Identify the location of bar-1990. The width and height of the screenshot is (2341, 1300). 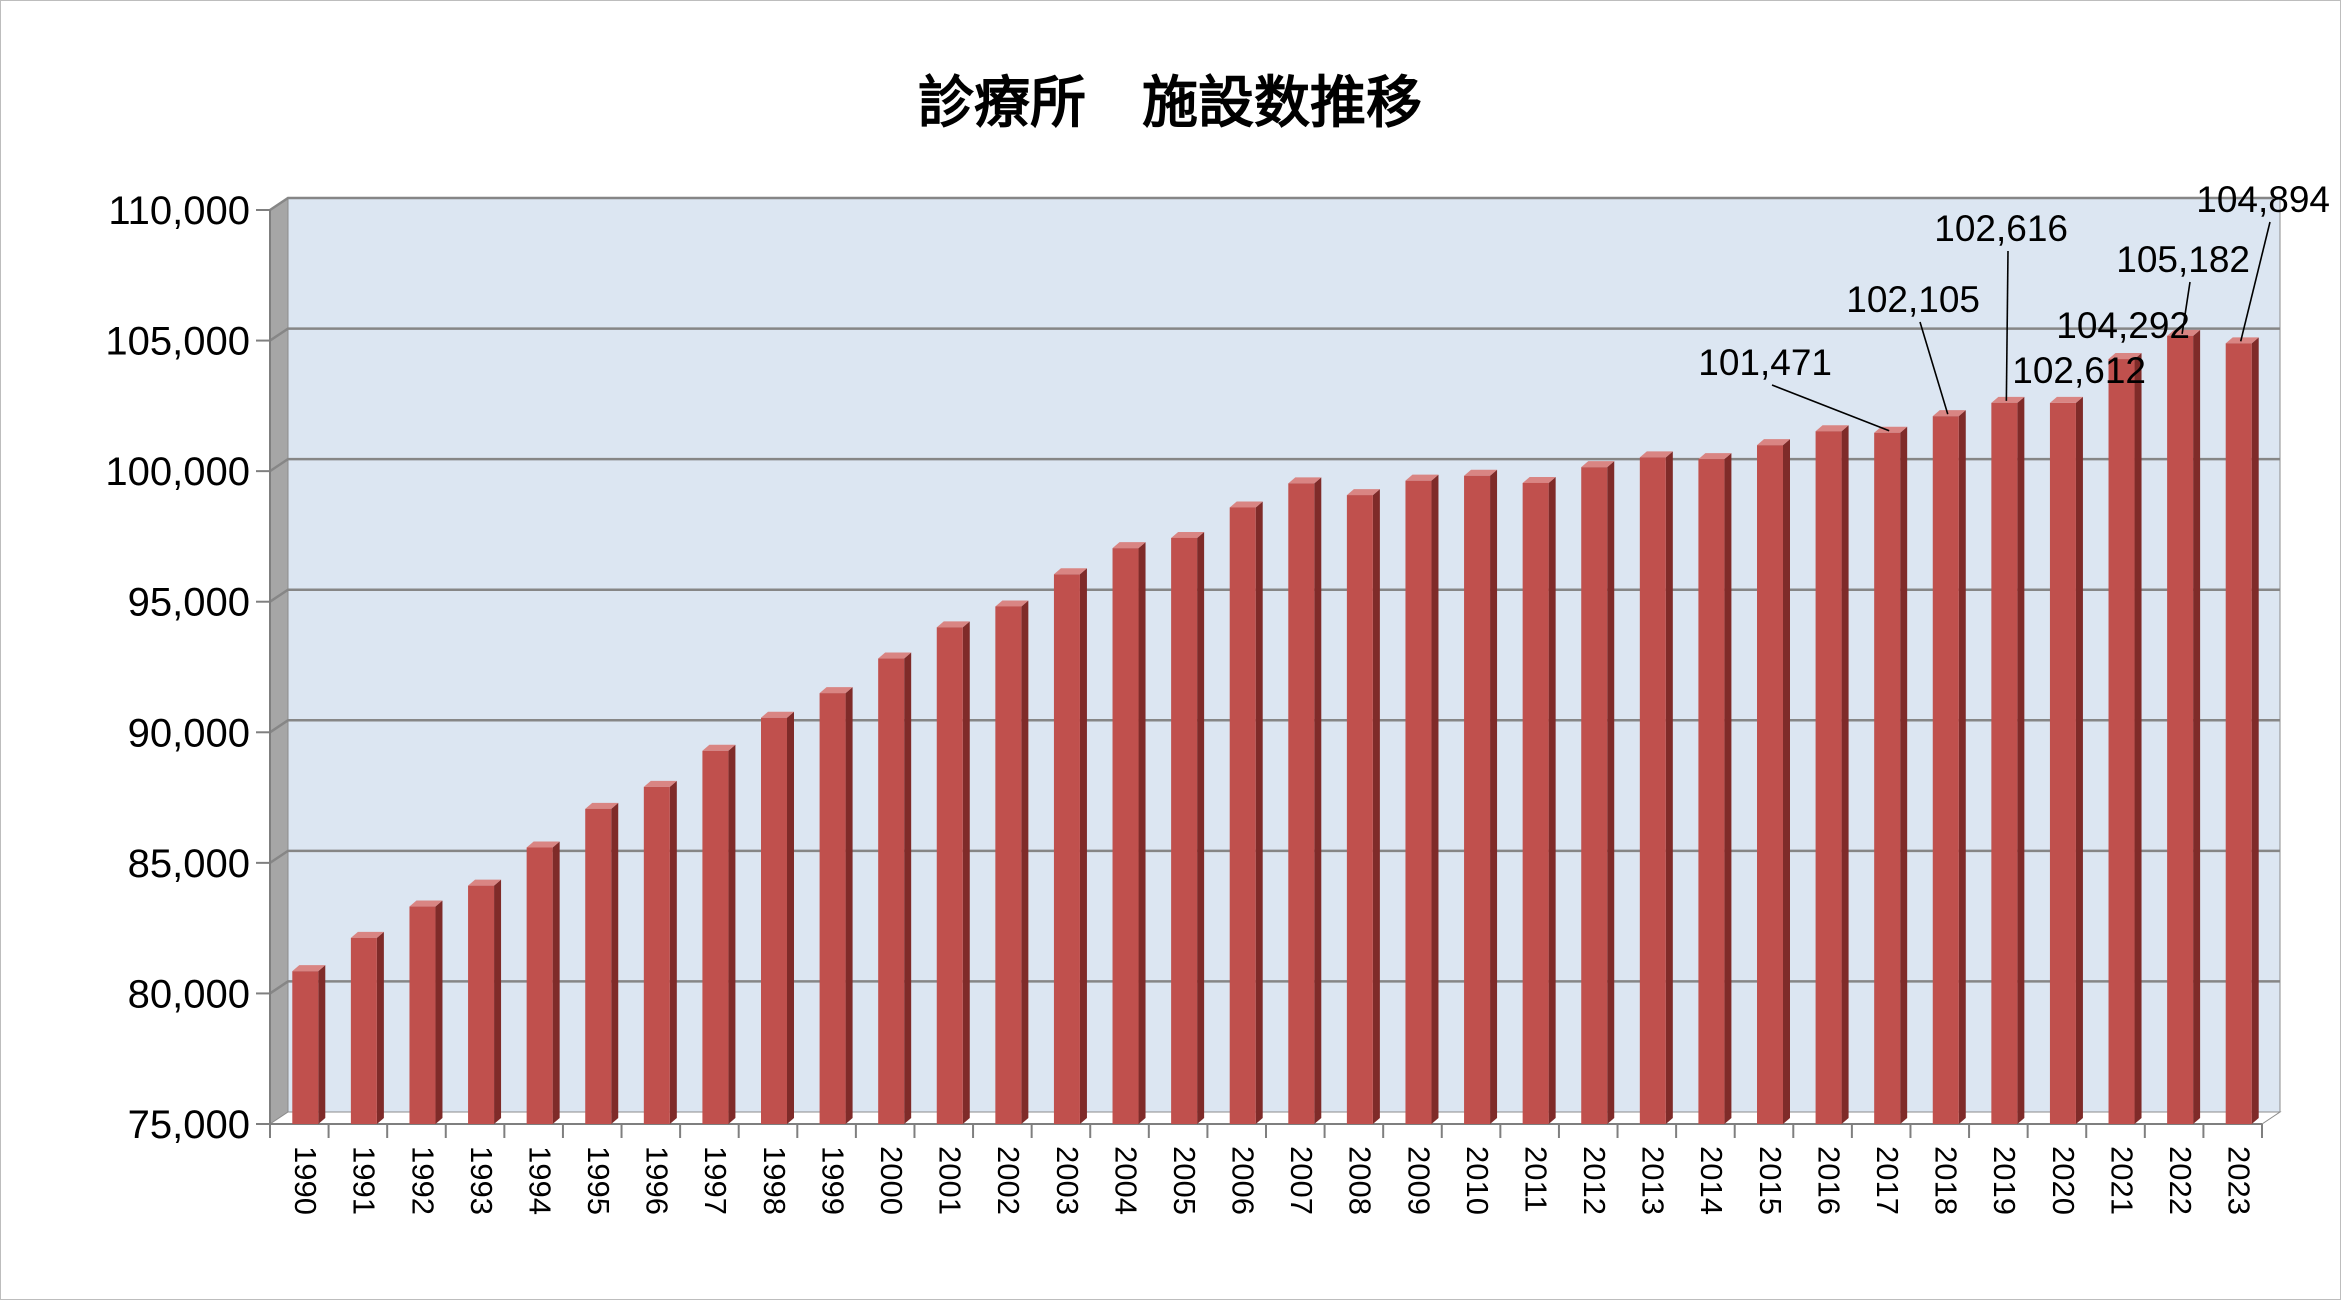
(309, 1044).